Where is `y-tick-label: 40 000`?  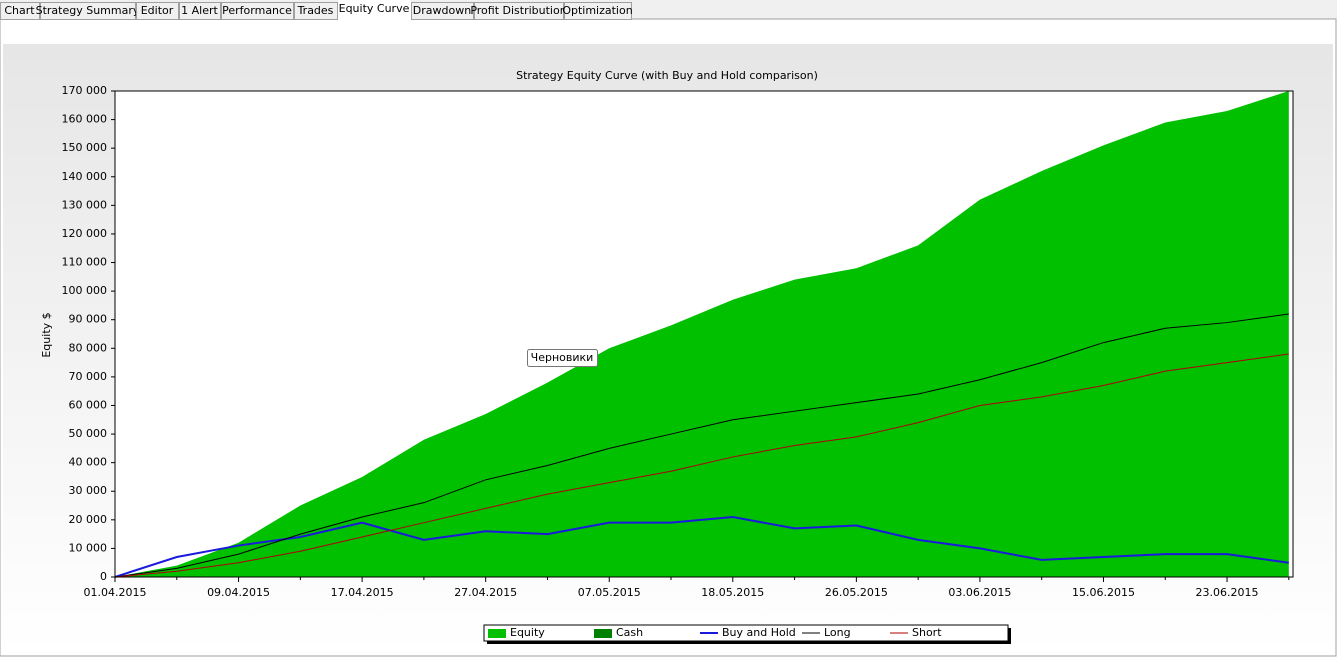 y-tick-label: 40 000 is located at coordinates (88, 462).